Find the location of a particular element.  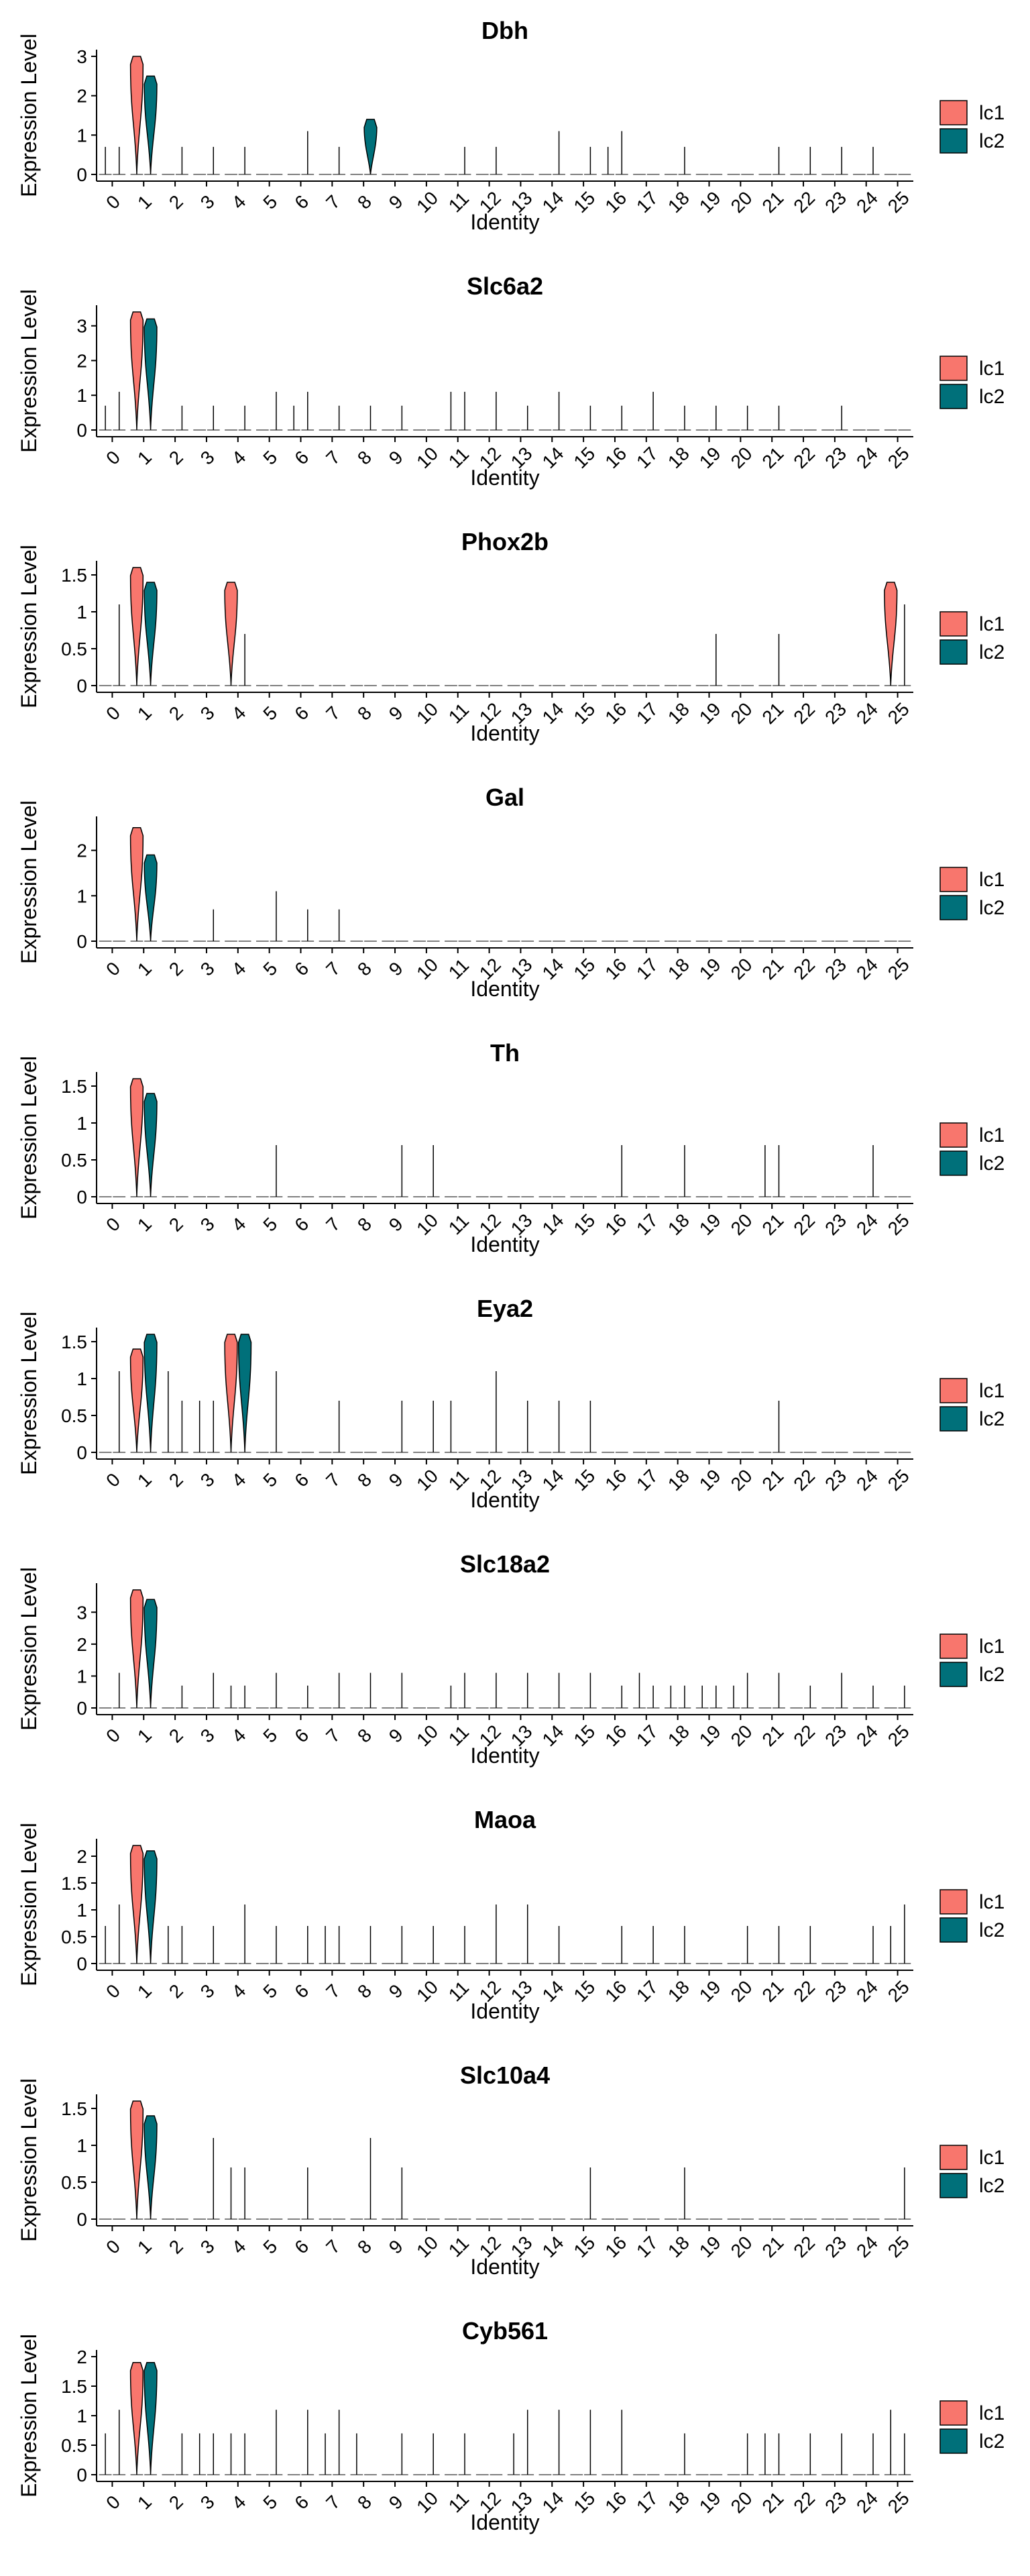

x-tick-label: 23 is located at coordinates (835, 2246).